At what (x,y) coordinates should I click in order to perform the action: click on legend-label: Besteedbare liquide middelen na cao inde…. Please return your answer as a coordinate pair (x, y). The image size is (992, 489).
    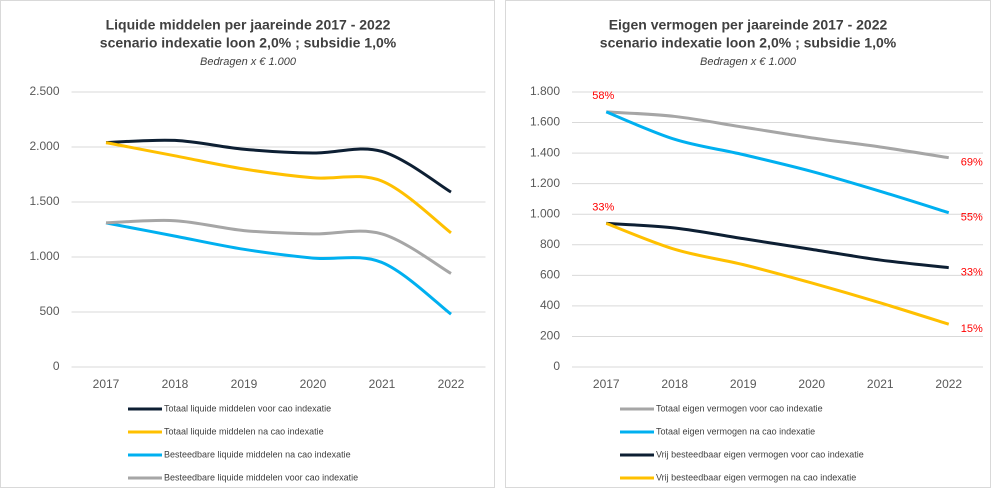
    Looking at the image, I should click on (257, 454).